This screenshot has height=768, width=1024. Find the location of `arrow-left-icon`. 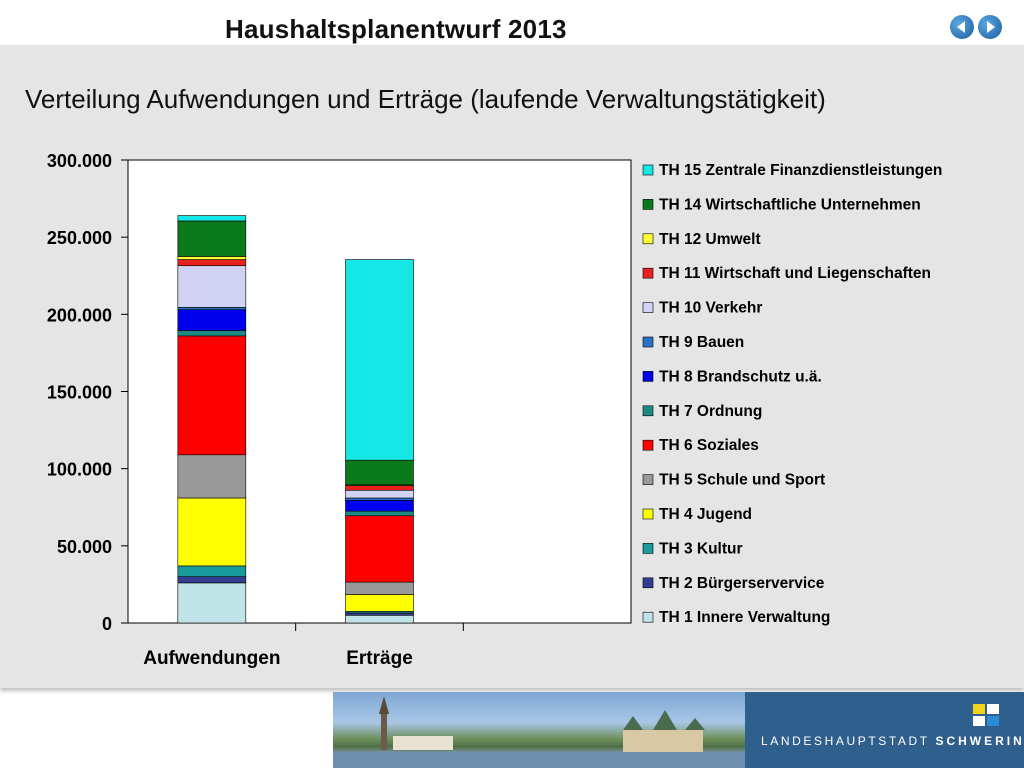

arrow-left-icon is located at coordinates (962, 27).